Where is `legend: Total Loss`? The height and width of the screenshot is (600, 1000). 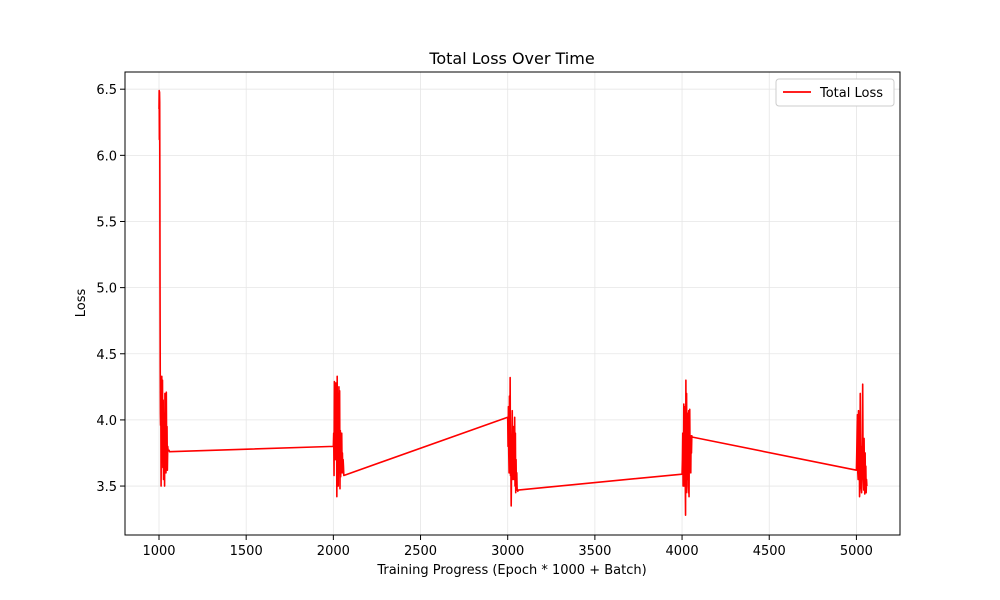 legend: Total Loss is located at coordinates (835, 92).